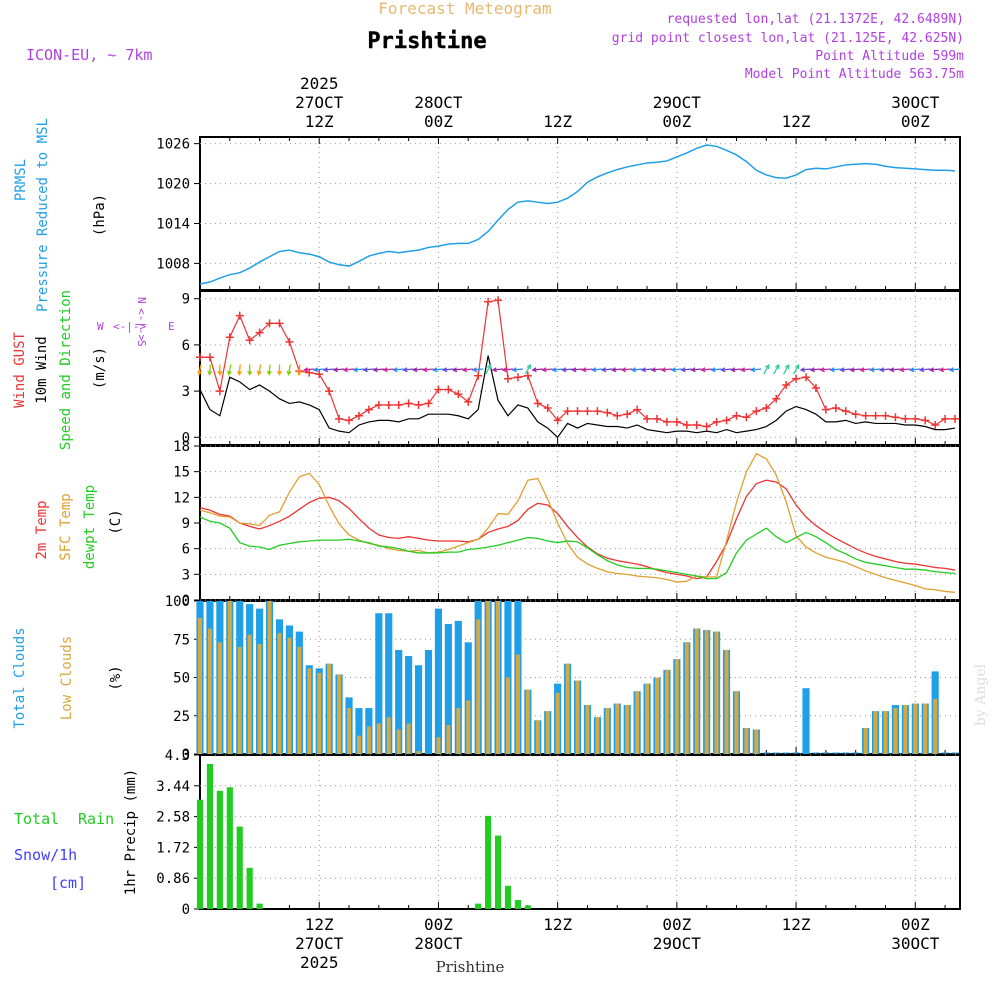  I want to click on dewpt-line, so click(577, 548).